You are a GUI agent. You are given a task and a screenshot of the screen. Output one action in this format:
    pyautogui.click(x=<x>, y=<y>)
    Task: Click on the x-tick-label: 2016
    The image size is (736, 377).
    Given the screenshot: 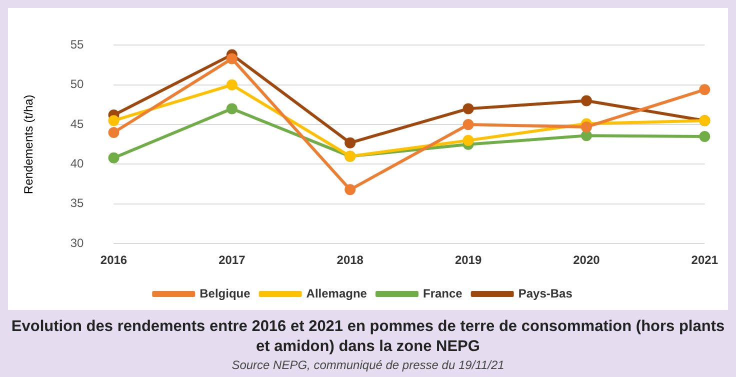 What is the action you would take?
    pyautogui.click(x=114, y=260)
    